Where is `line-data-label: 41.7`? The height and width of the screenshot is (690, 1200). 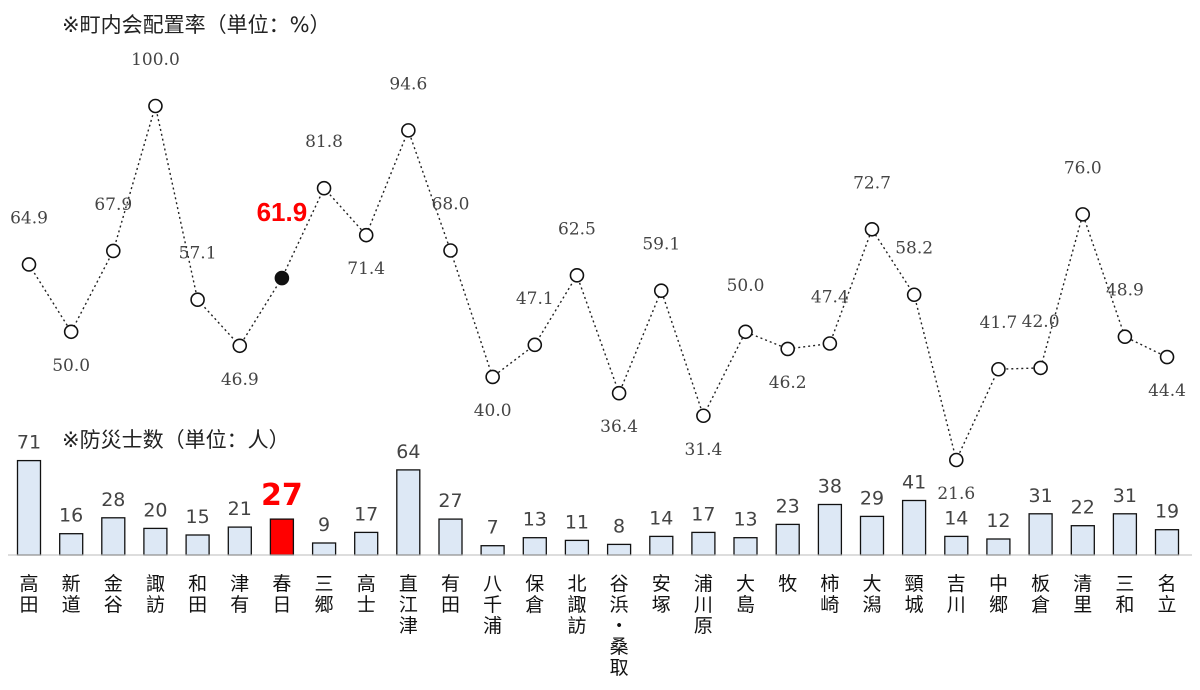 line-data-label: 41.7 is located at coordinates (999, 323).